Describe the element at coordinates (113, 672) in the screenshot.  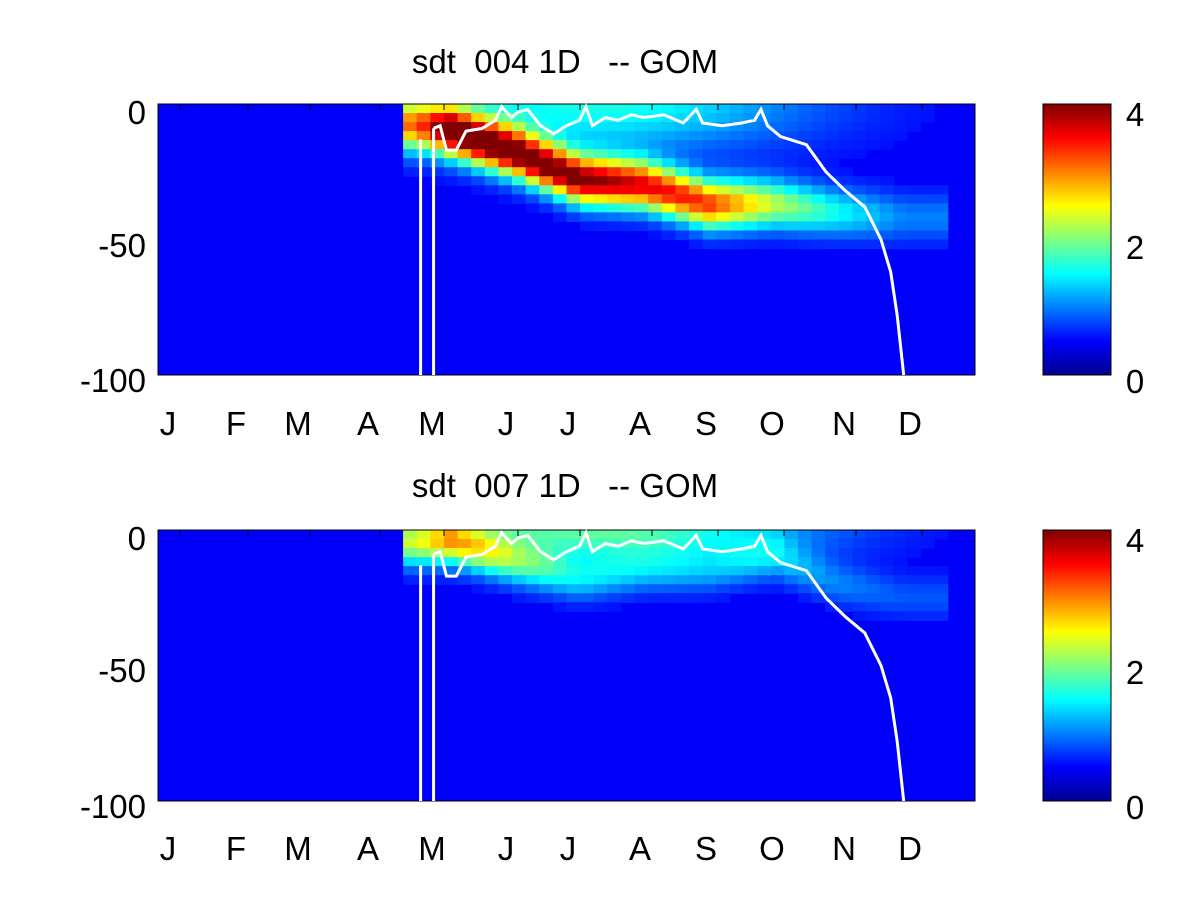
I see `panel-2-y-ticks: 0 -50 -100` at that location.